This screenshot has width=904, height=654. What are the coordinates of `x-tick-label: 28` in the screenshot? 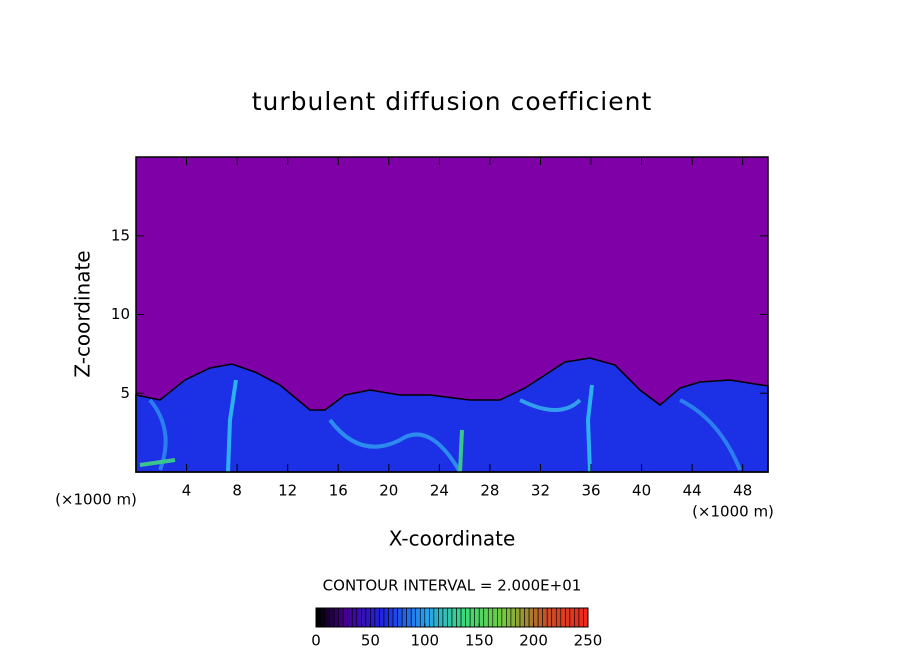 It's located at (489, 491).